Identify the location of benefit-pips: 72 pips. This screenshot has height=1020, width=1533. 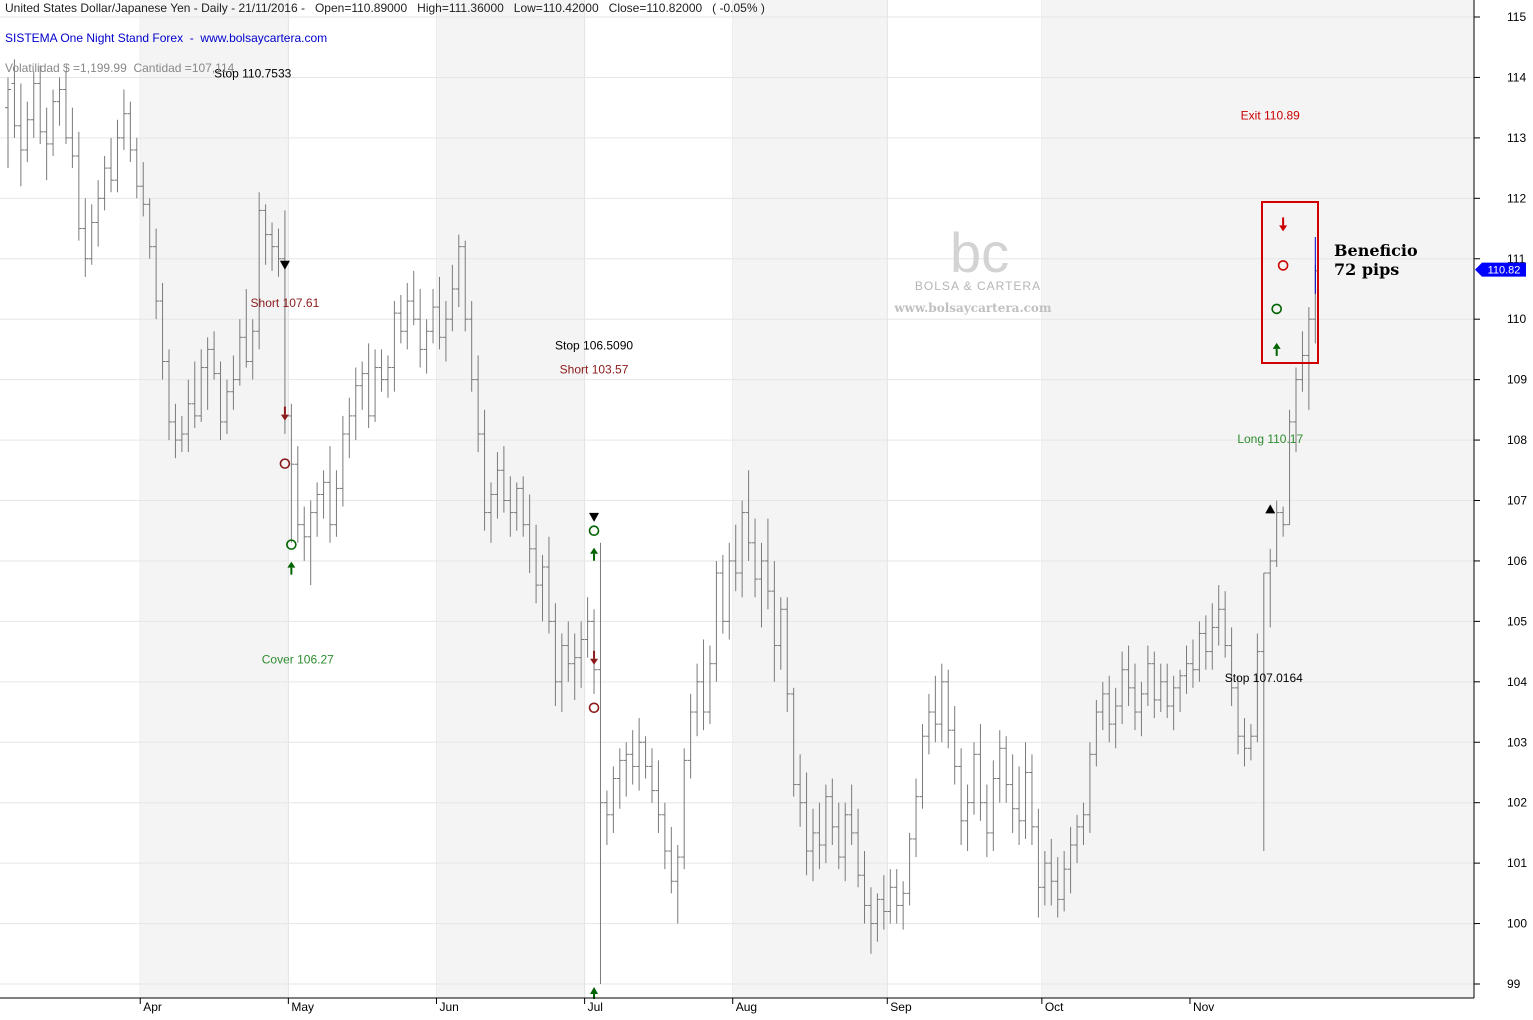
(1366, 269).